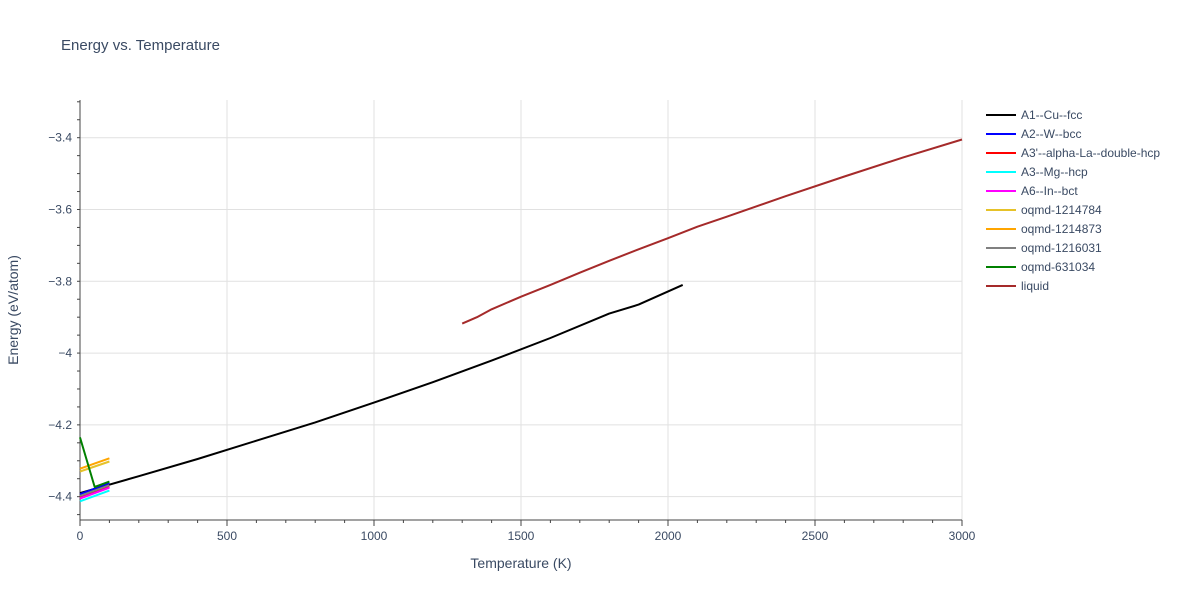  What do you see at coordinates (1017, 286) in the screenshot?
I see `legend-item-liquid: liquid` at bounding box center [1017, 286].